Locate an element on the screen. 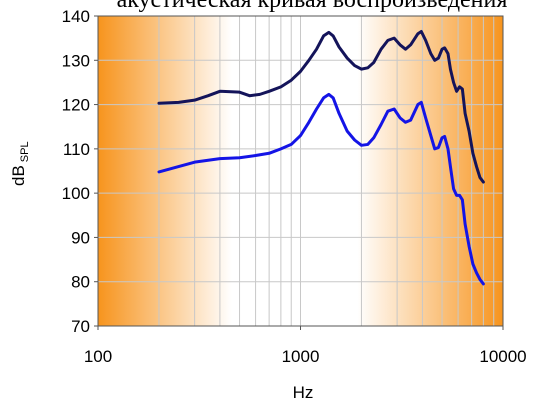 The image size is (539, 410). y-tick-label: 80 is located at coordinates (80, 282).